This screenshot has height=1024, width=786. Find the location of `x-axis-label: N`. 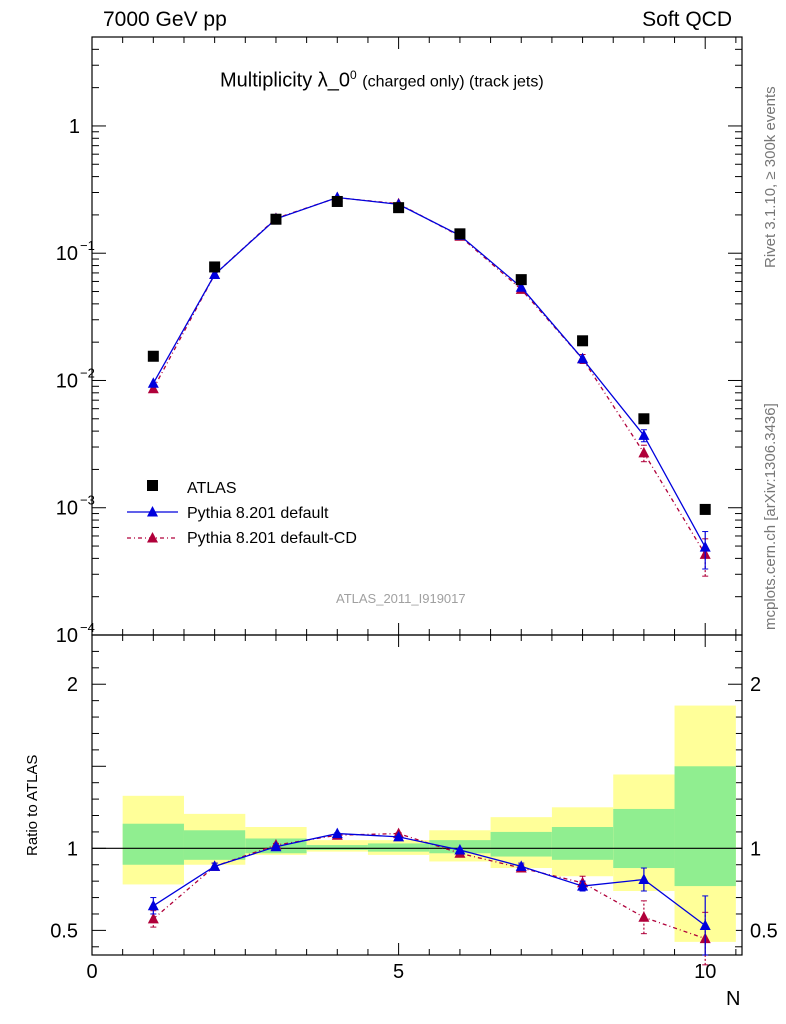

x-axis-label: N is located at coordinates (733, 999).